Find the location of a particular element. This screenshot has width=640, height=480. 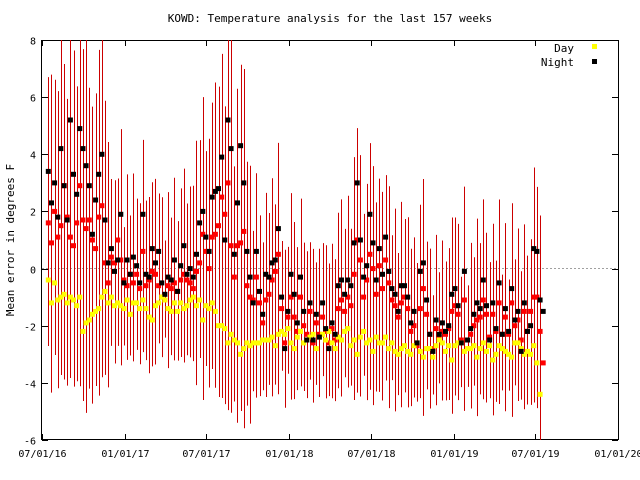

y-tick-label: 8 is located at coordinates (33, 42).